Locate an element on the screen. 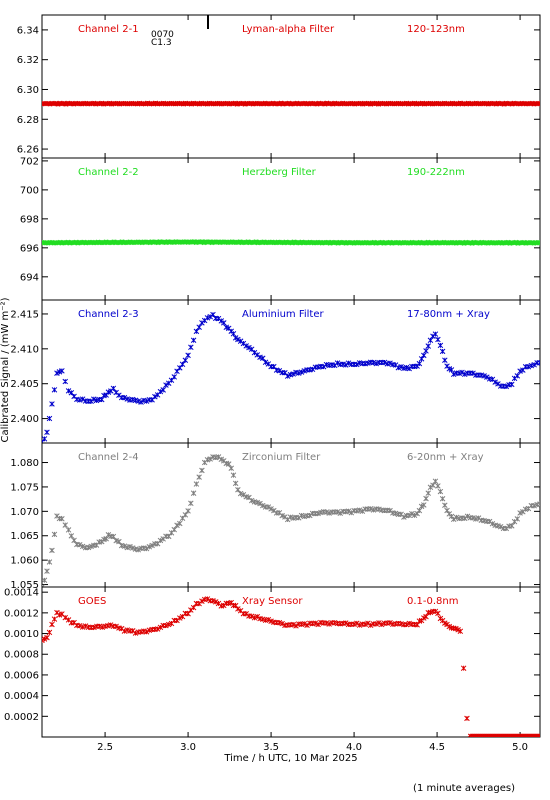 The image size is (550, 800). y-tick-label: 6.34 is located at coordinates (28, 30).